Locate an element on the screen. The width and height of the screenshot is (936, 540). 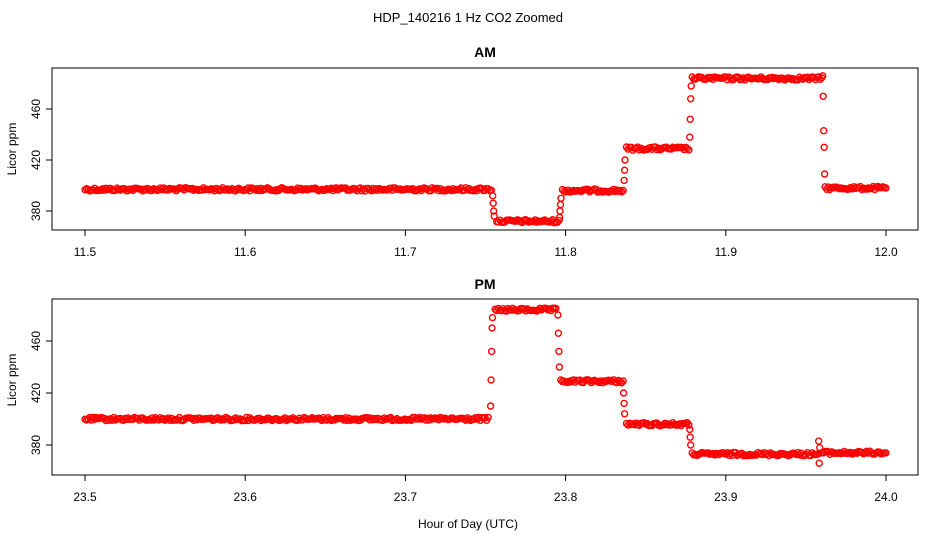
am-y-axis: 380 420 460 is located at coordinates (40, 160).